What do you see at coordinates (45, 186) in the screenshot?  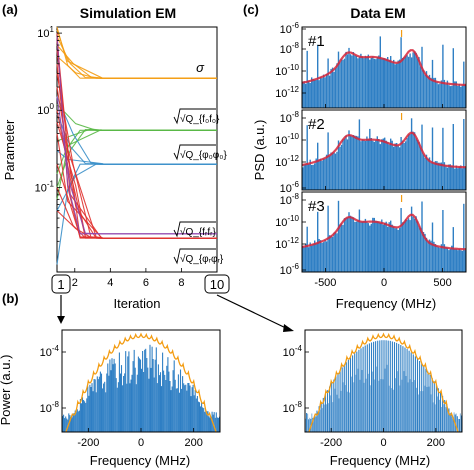 I see `a-ytick-label-1: 10⁻¹` at bounding box center [45, 186].